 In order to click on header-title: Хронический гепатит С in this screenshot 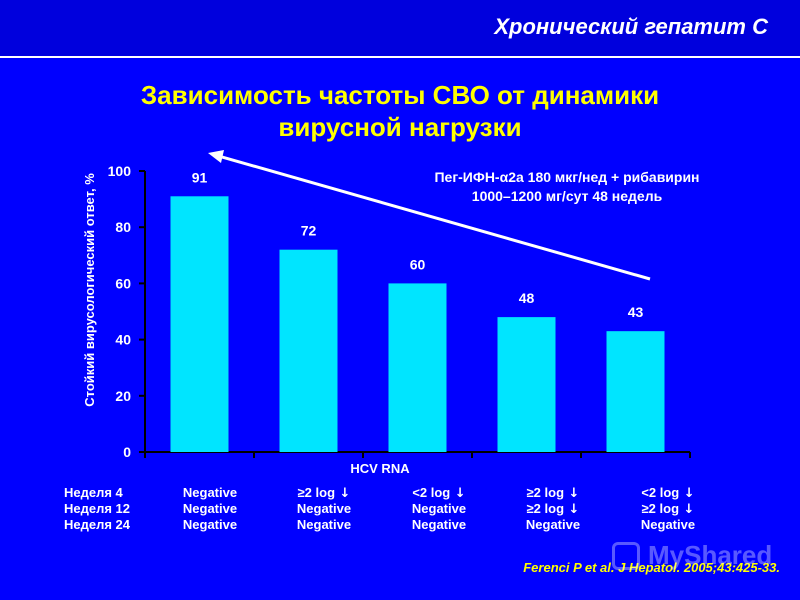, I will do `click(631, 26)`.